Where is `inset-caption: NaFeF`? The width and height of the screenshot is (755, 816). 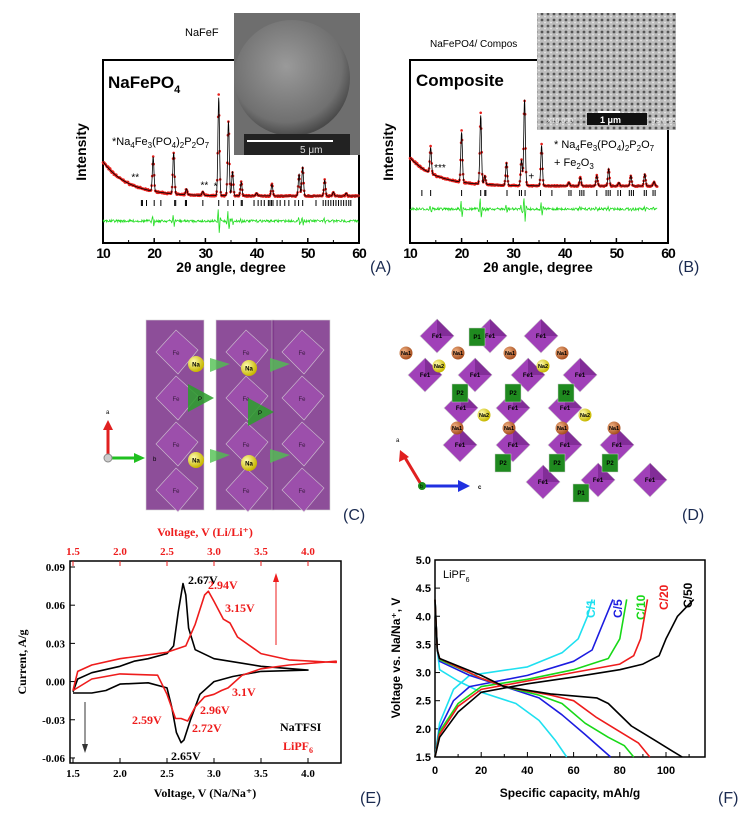 inset-caption: NaFeF is located at coordinates (202, 33).